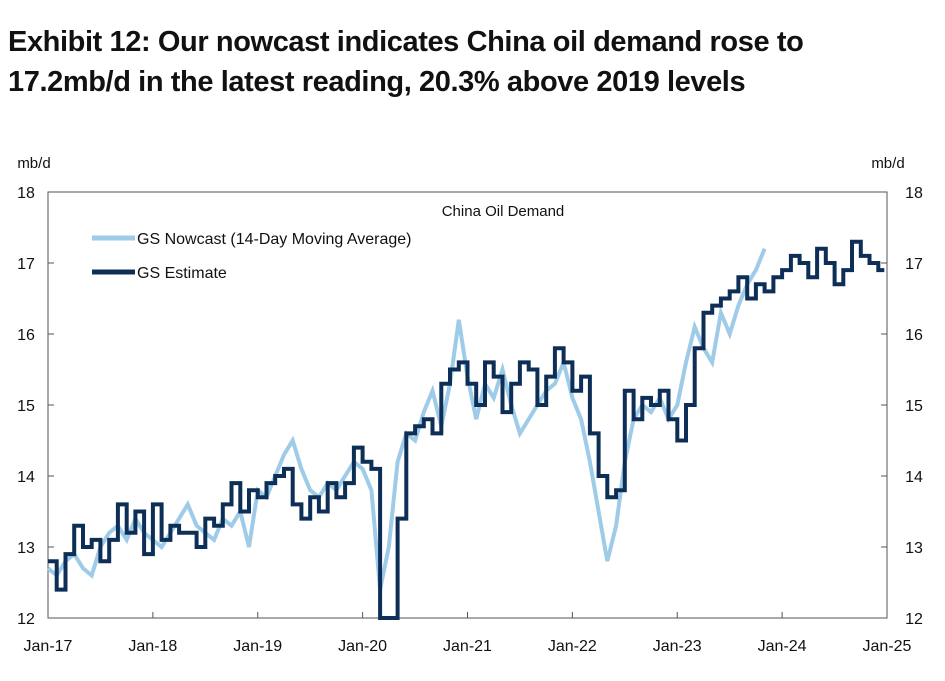  I want to click on y-axis-label-left: mb/d, so click(33, 163).